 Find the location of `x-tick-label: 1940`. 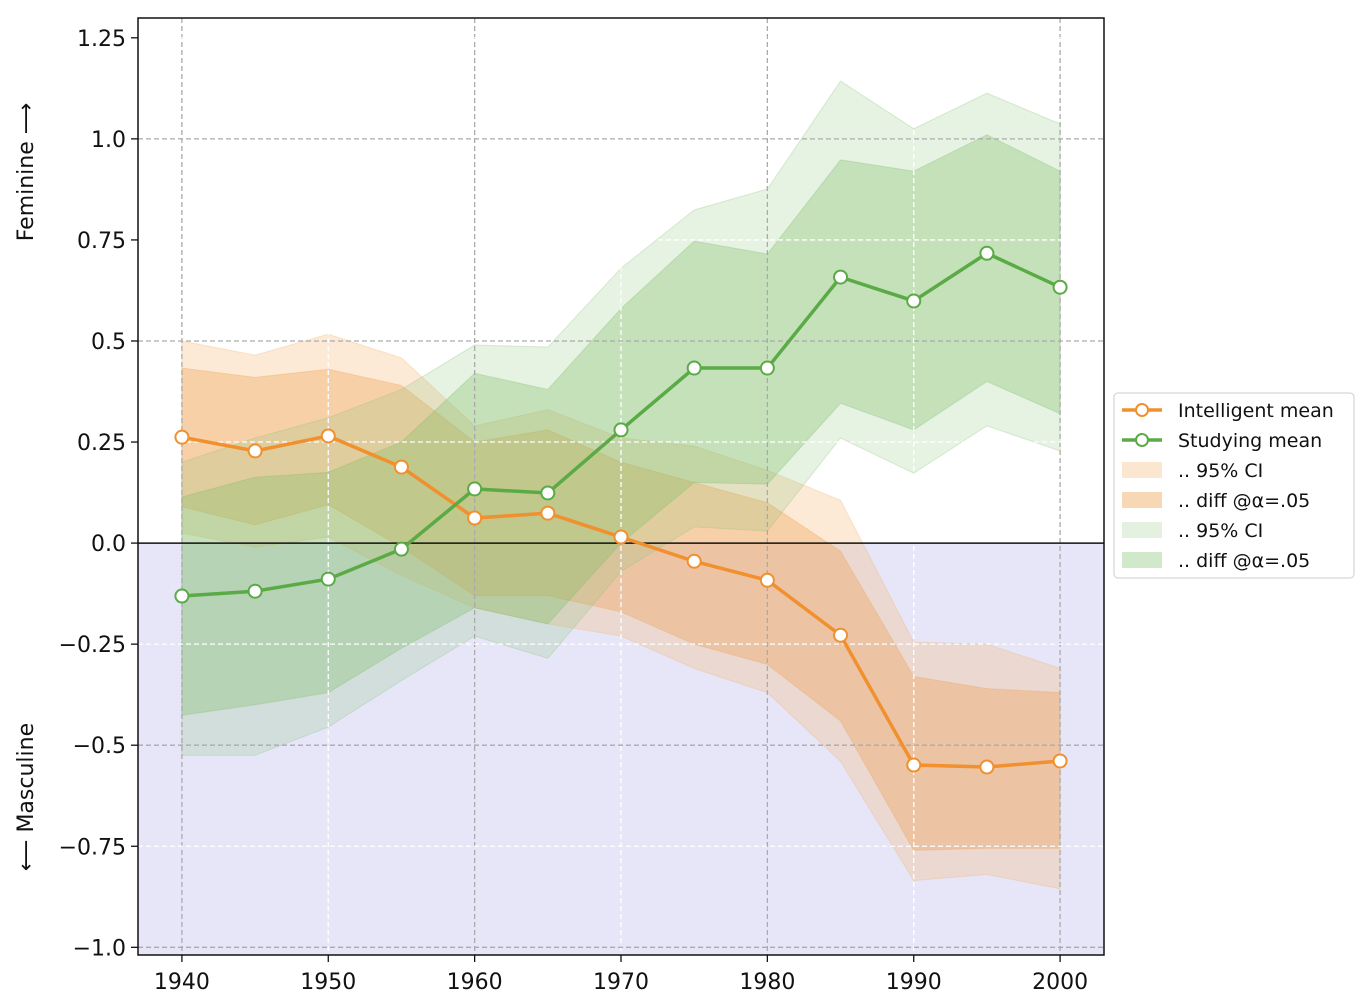

x-tick-label: 1940 is located at coordinates (182, 982).